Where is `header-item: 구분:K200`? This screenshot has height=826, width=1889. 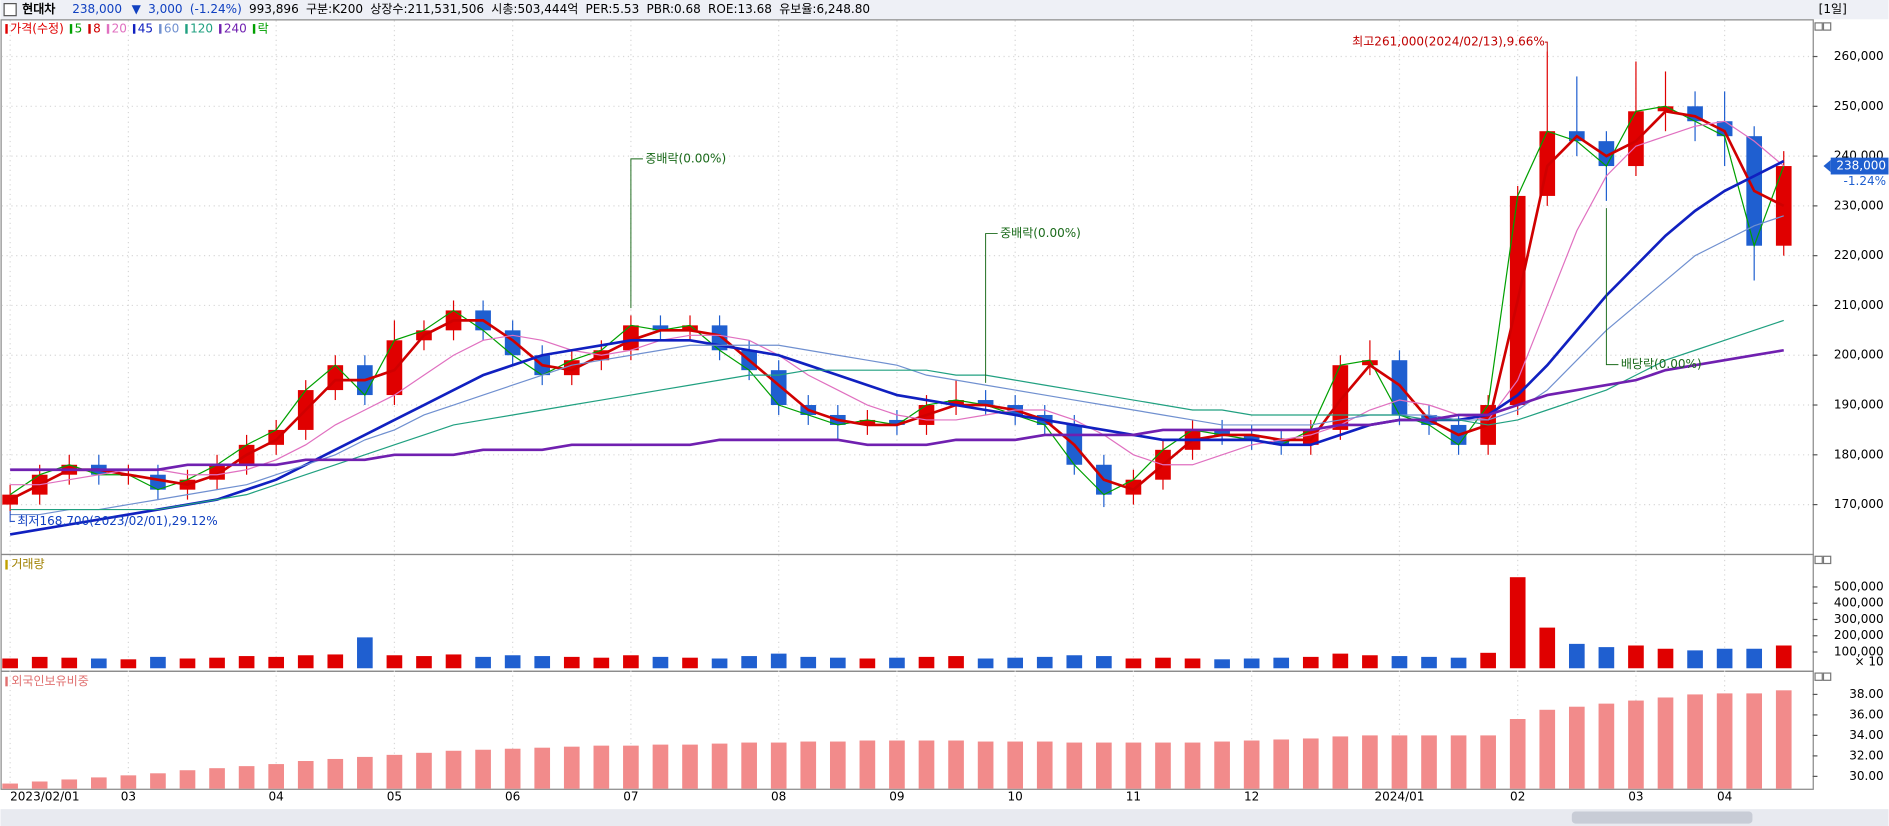 header-item: 구분:K200 is located at coordinates (334, 9).